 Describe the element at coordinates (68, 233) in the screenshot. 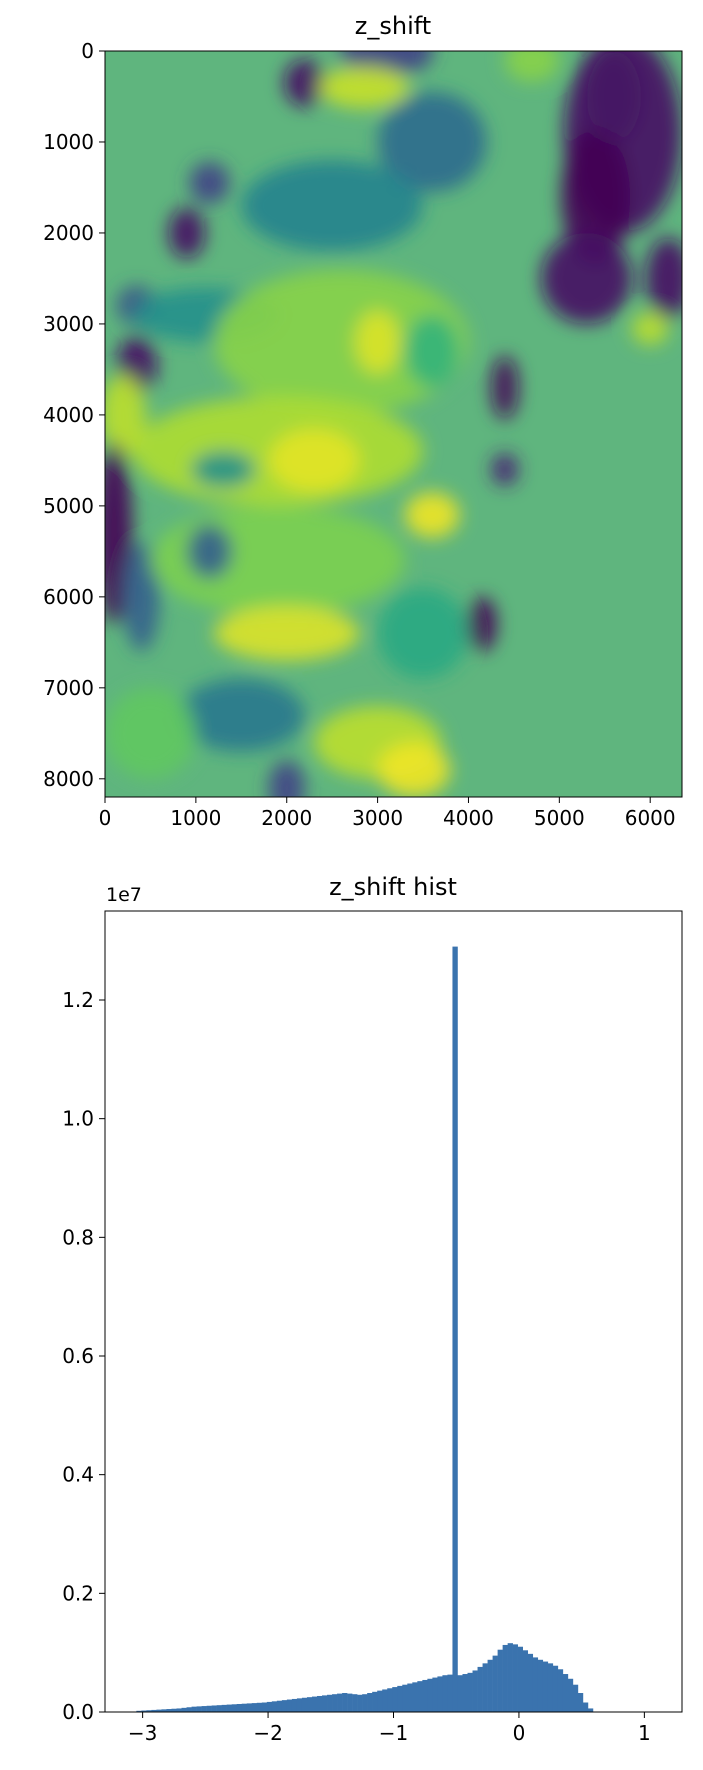

I see `heatmap-y-tick-label: 2000` at that location.